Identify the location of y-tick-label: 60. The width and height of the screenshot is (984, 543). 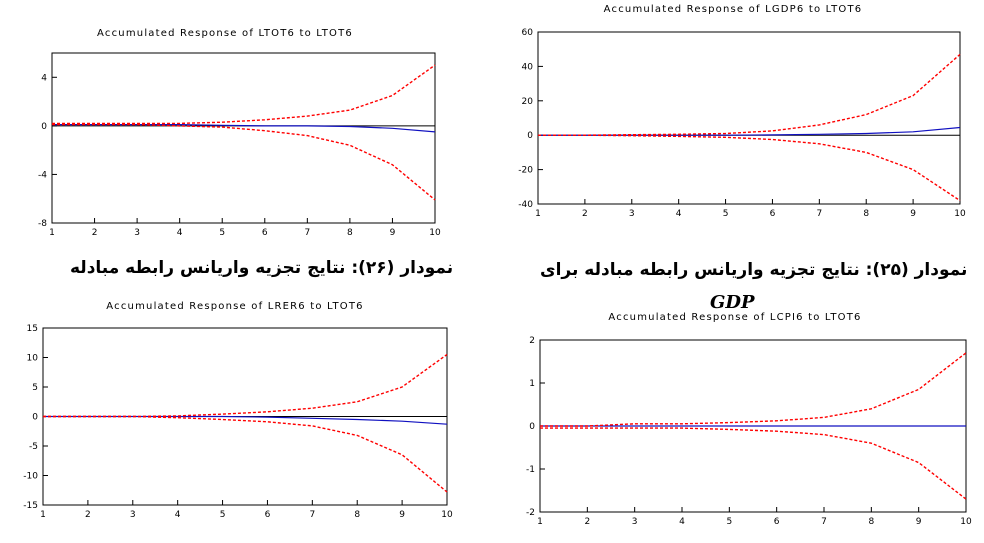
(528, 33).